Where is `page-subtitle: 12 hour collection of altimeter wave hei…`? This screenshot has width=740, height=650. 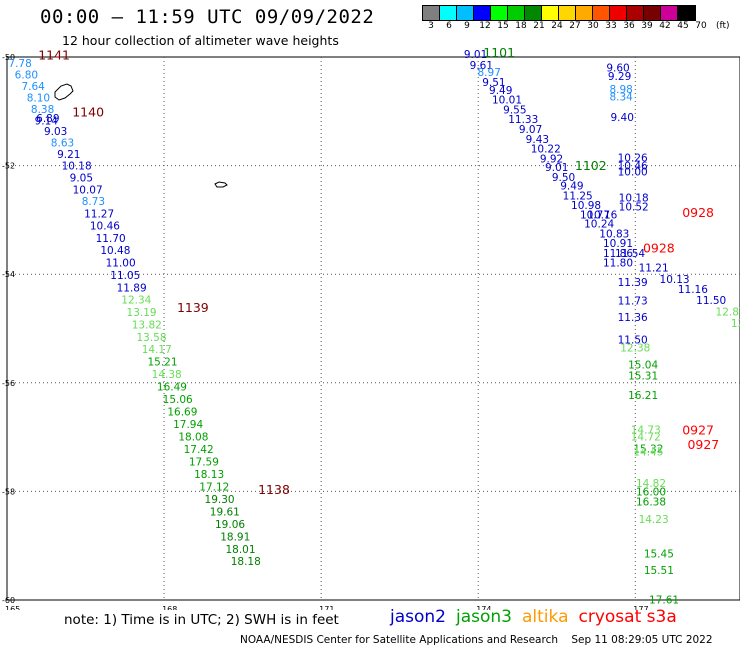
page-subtitle: 12 hour collection of altimeter wave hei… is located at coordinates (200, 40).